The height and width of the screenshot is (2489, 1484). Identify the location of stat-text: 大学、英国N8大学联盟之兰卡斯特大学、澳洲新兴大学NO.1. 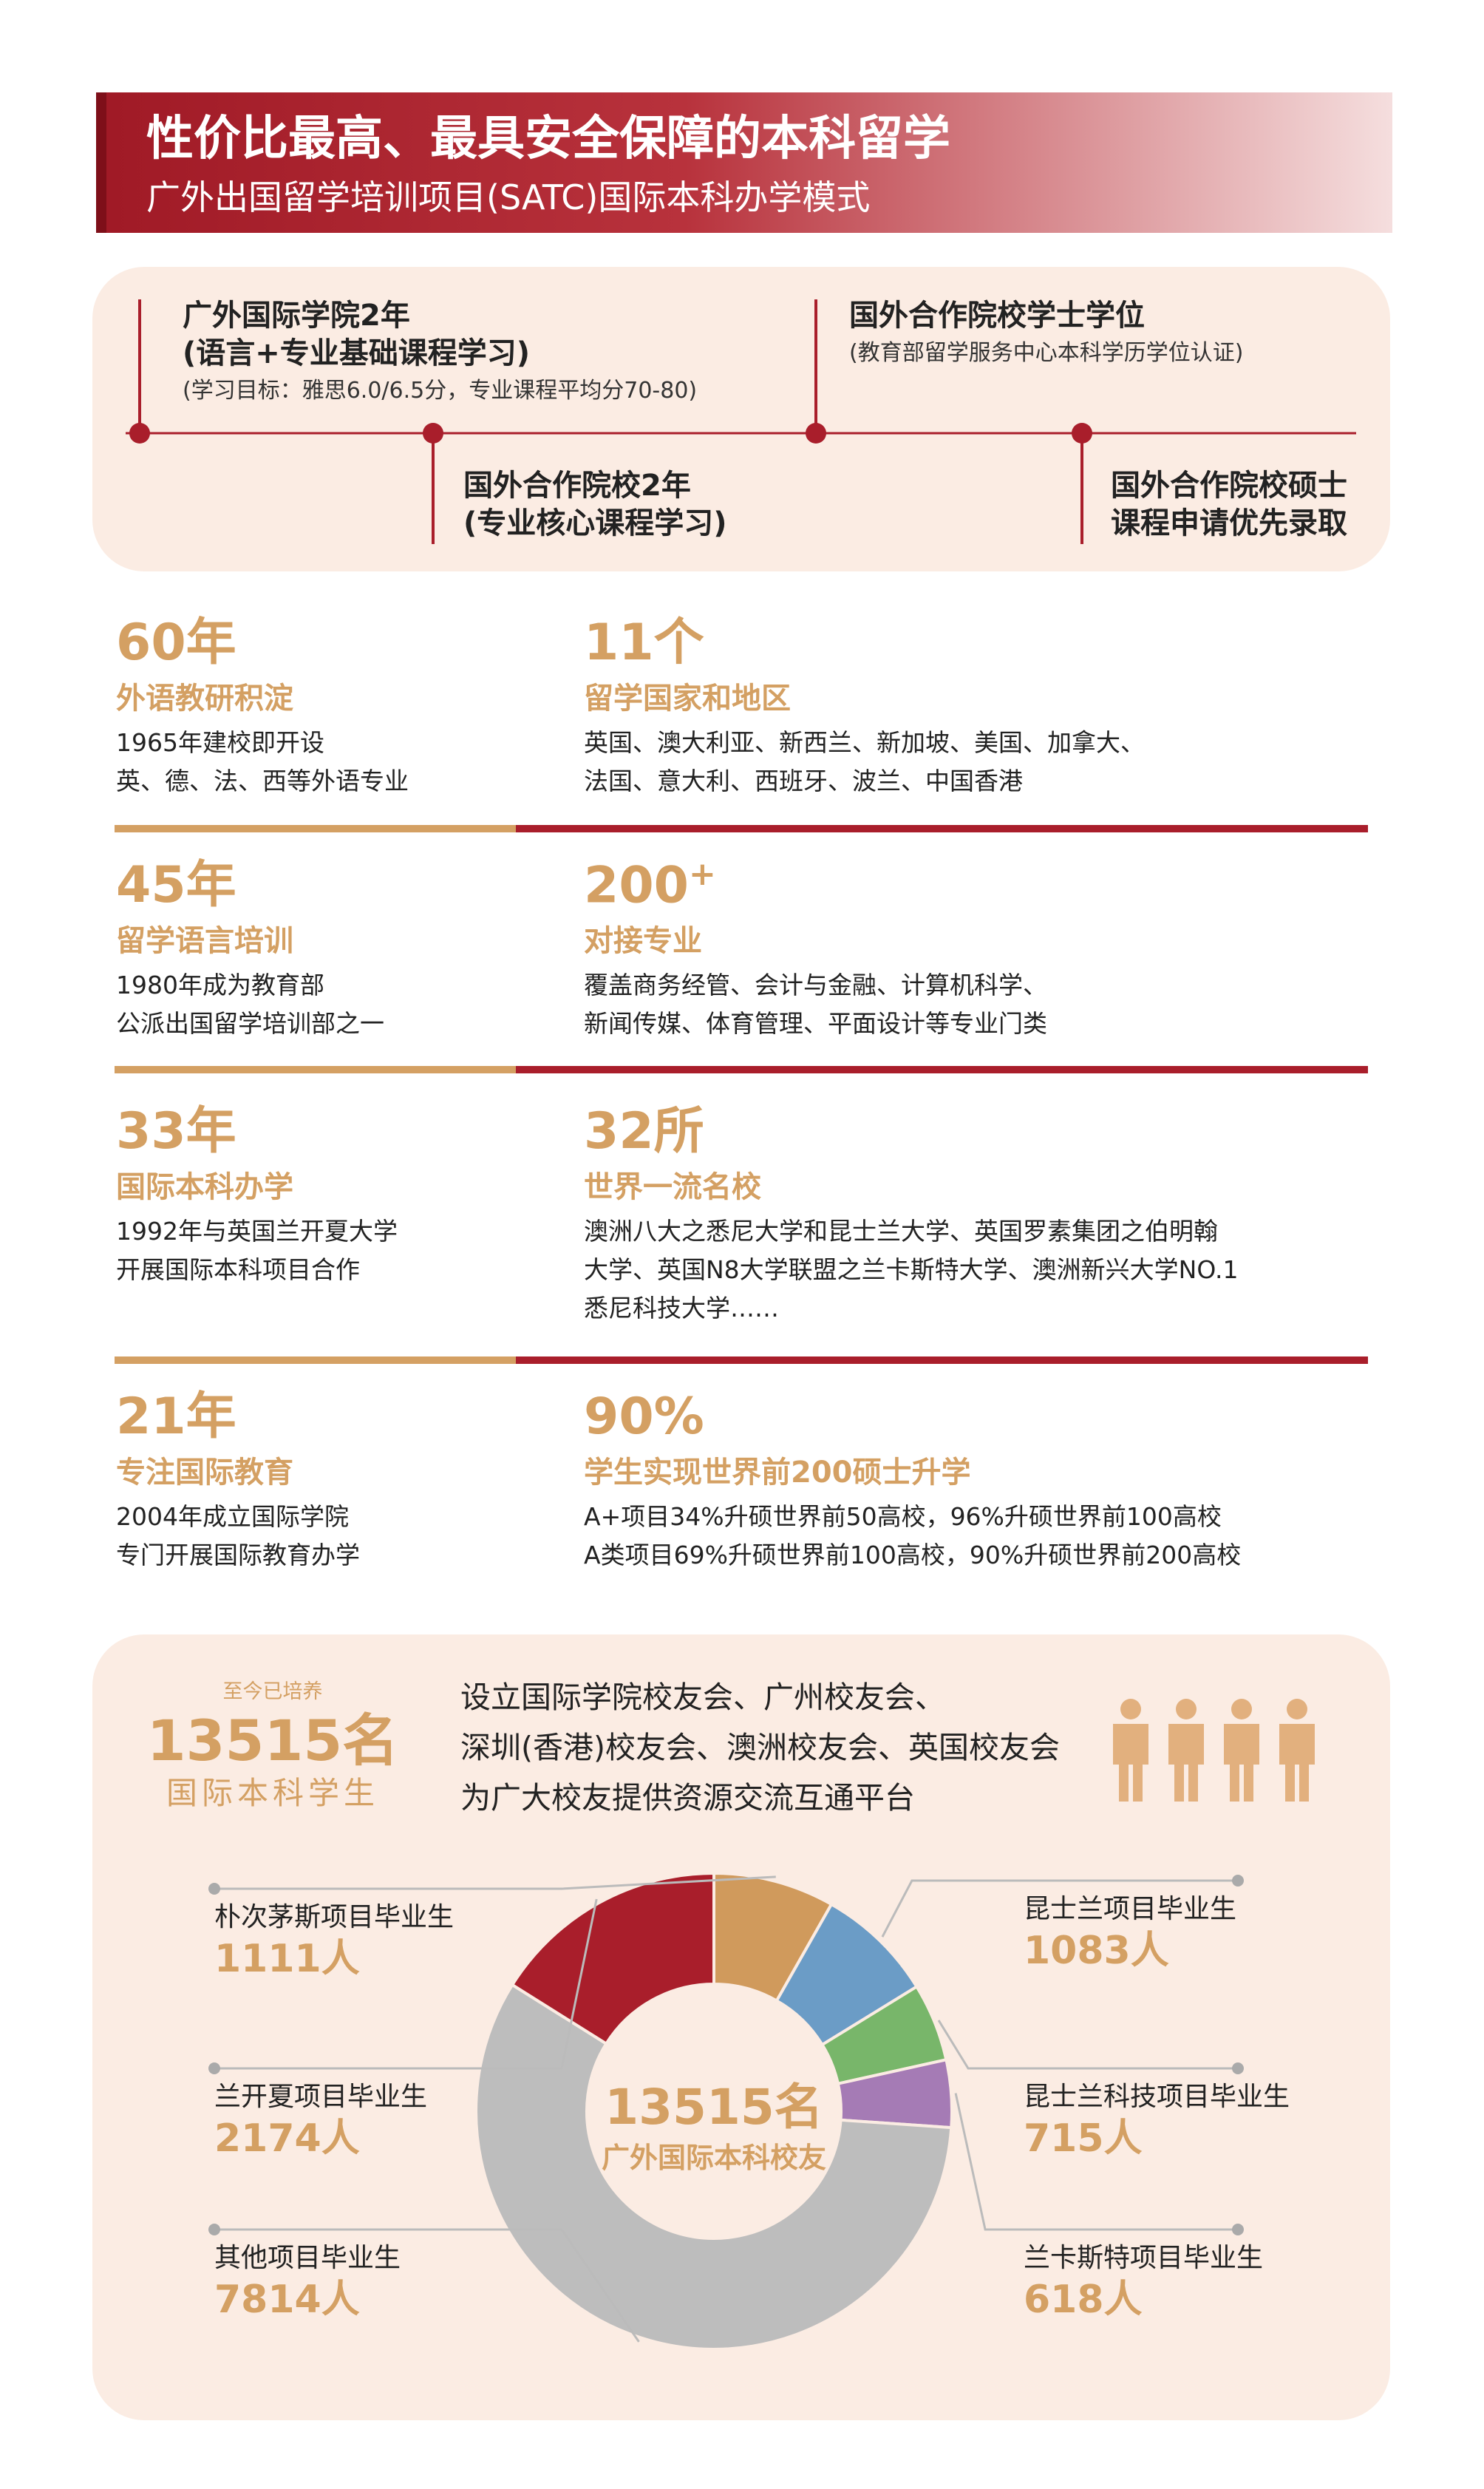
(912, 1270).